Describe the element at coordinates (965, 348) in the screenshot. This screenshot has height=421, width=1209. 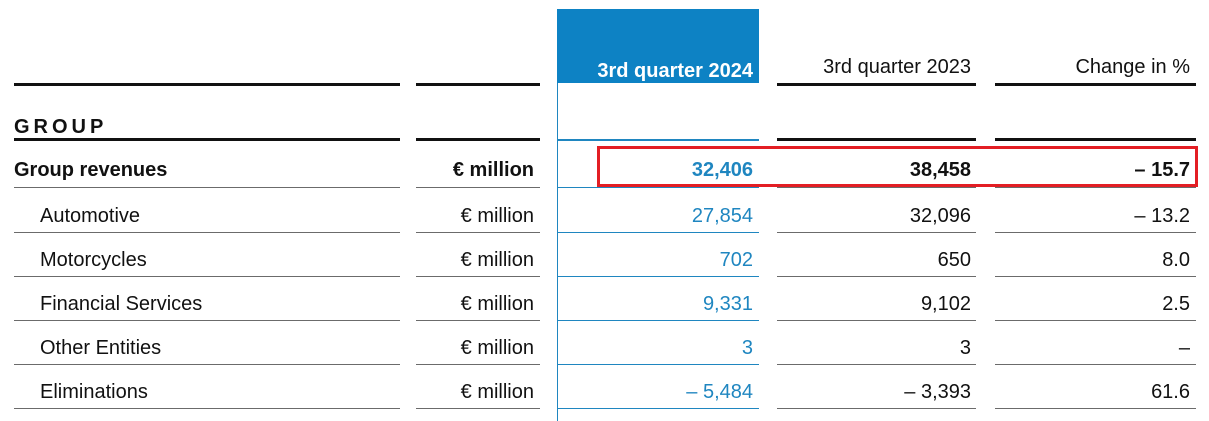
I see `cell-q2023-other-entities: 3` at that location.